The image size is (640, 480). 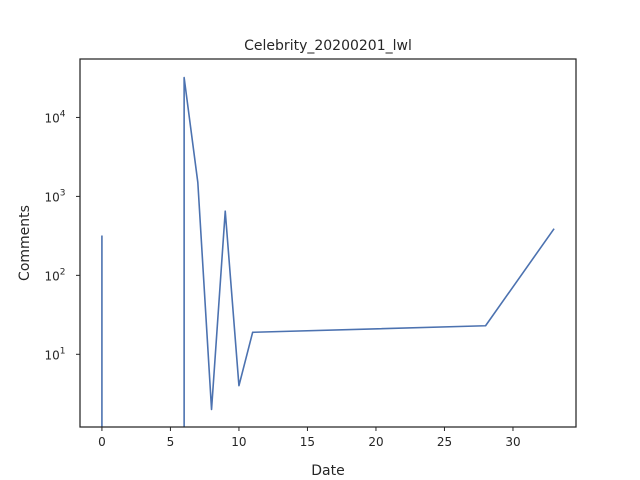 I want to click on y-tick-label: 10¹, so click(x=54, y=354).